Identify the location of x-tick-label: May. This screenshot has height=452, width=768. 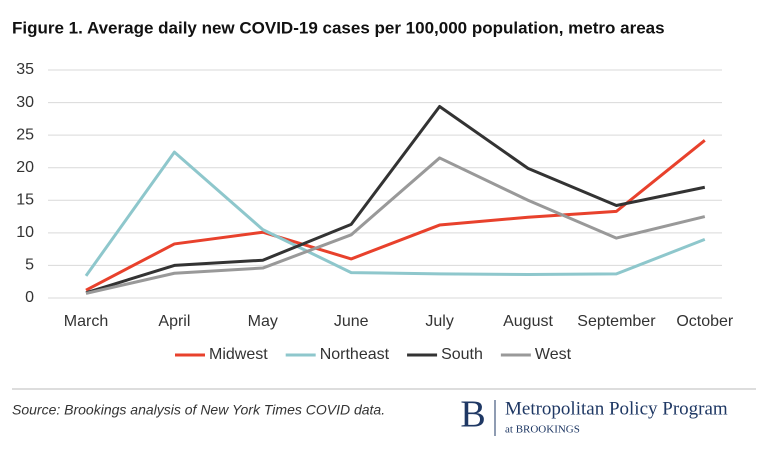
(263, 321).